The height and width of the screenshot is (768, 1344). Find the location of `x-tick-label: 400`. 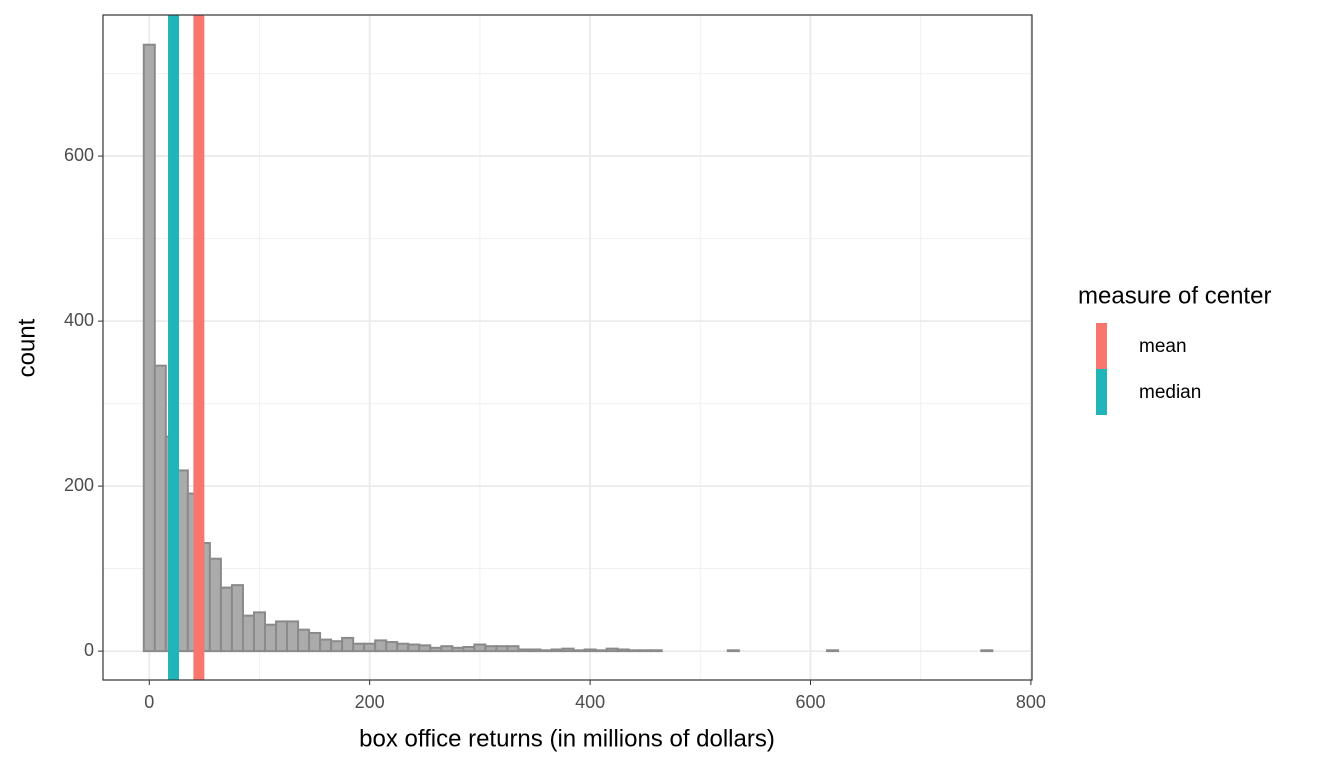

x-tick-label: 400 is located at coordinates (590, 702).